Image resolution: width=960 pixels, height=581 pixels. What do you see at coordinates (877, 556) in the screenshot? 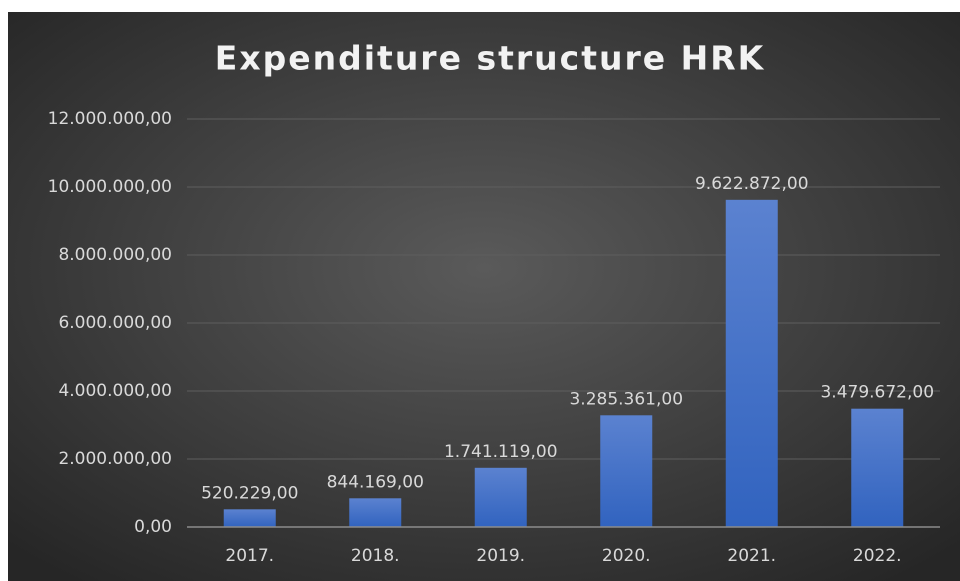
I see `x-tick-label: 2022.` at bounding box center [877, 556].